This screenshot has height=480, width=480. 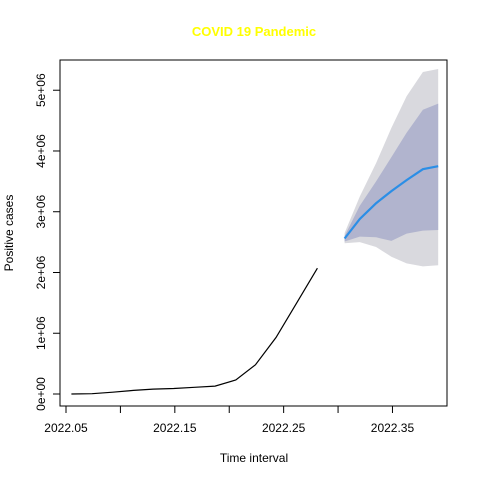 What do you see at coordinates (194, 331) in the screenshot?
I see `observed-line` at bounding box center [194, 331].